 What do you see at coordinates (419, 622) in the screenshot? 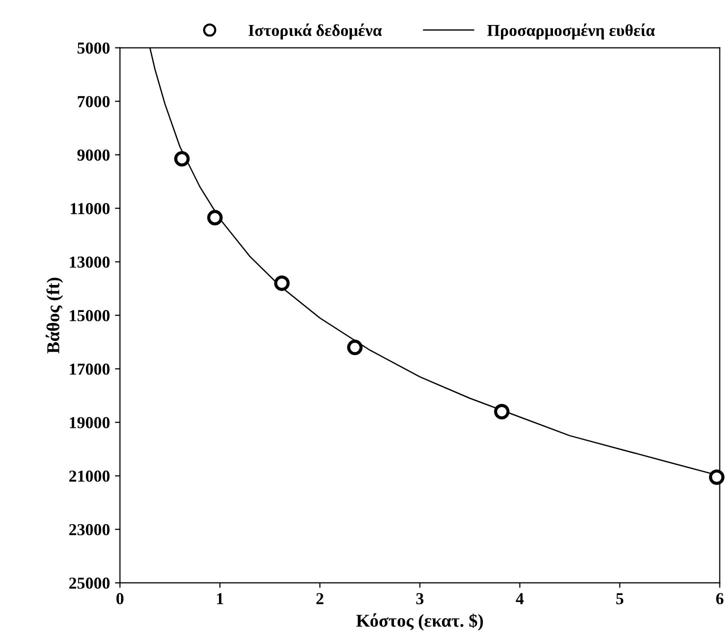
I see `x-axis-title: Κόστος (εκατ. $)` at bounding box center [419, 622].